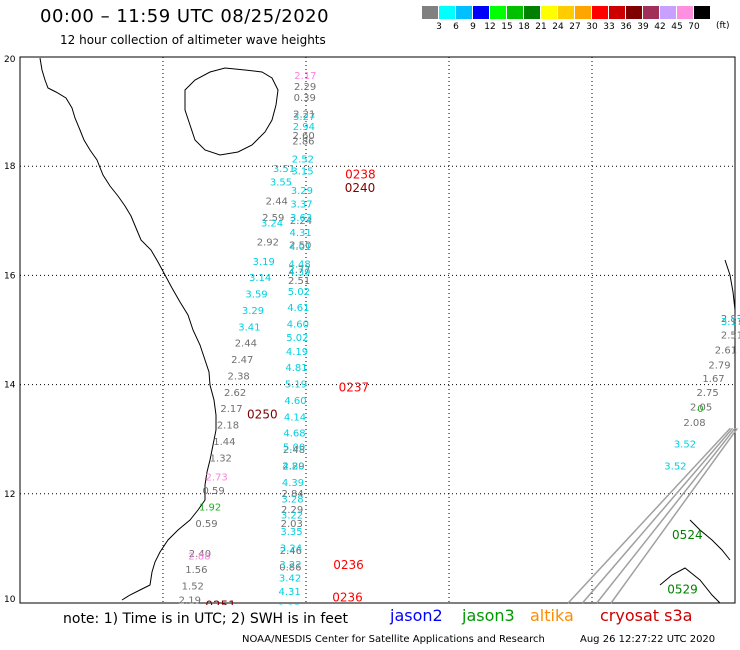  What do you see at coordinates (524, 27) in the screenshot?
I see `colorbar-tick: 18` at bounding box center [524, 27].